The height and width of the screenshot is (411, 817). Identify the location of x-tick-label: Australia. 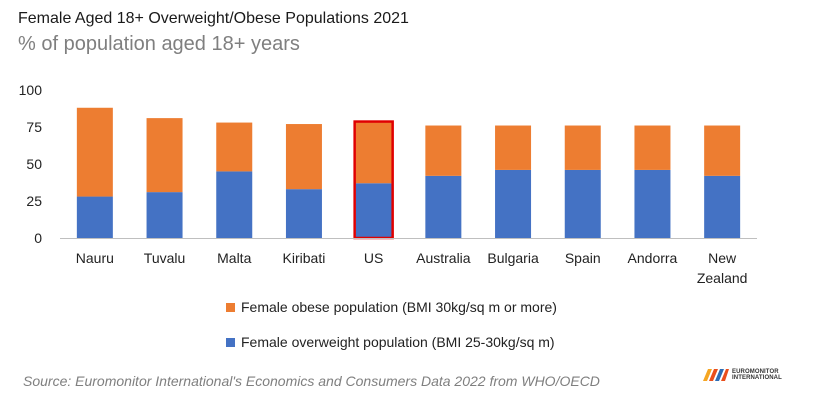
(443, 258).